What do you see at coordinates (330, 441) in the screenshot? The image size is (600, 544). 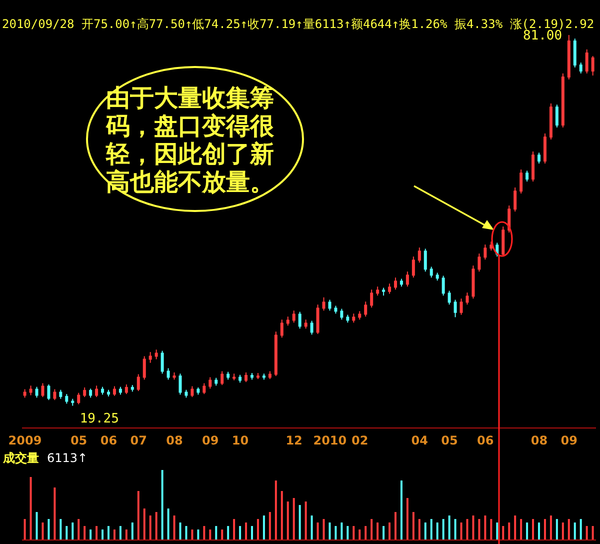 I see `x-tick-label: 2010` at bounding box center [330, 441].